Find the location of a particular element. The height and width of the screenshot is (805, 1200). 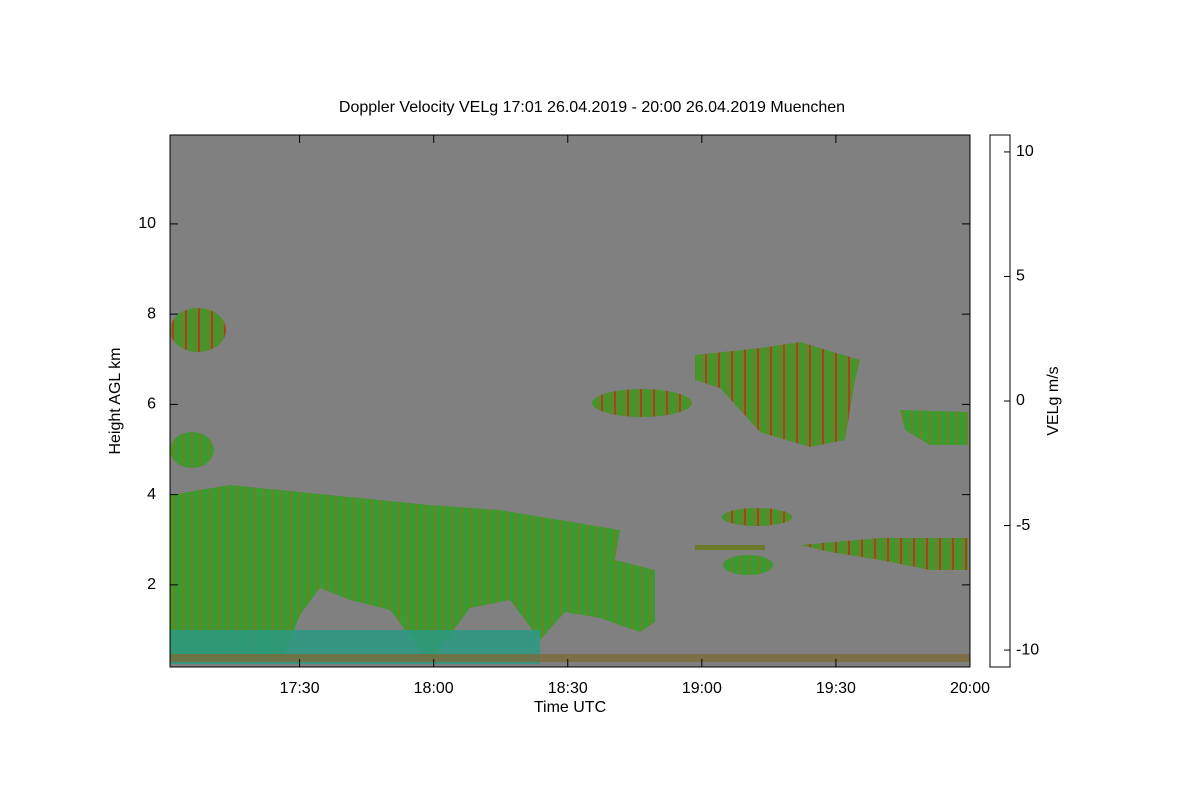

x-tick-label: 17:30 is located at coordinates (300, 688).